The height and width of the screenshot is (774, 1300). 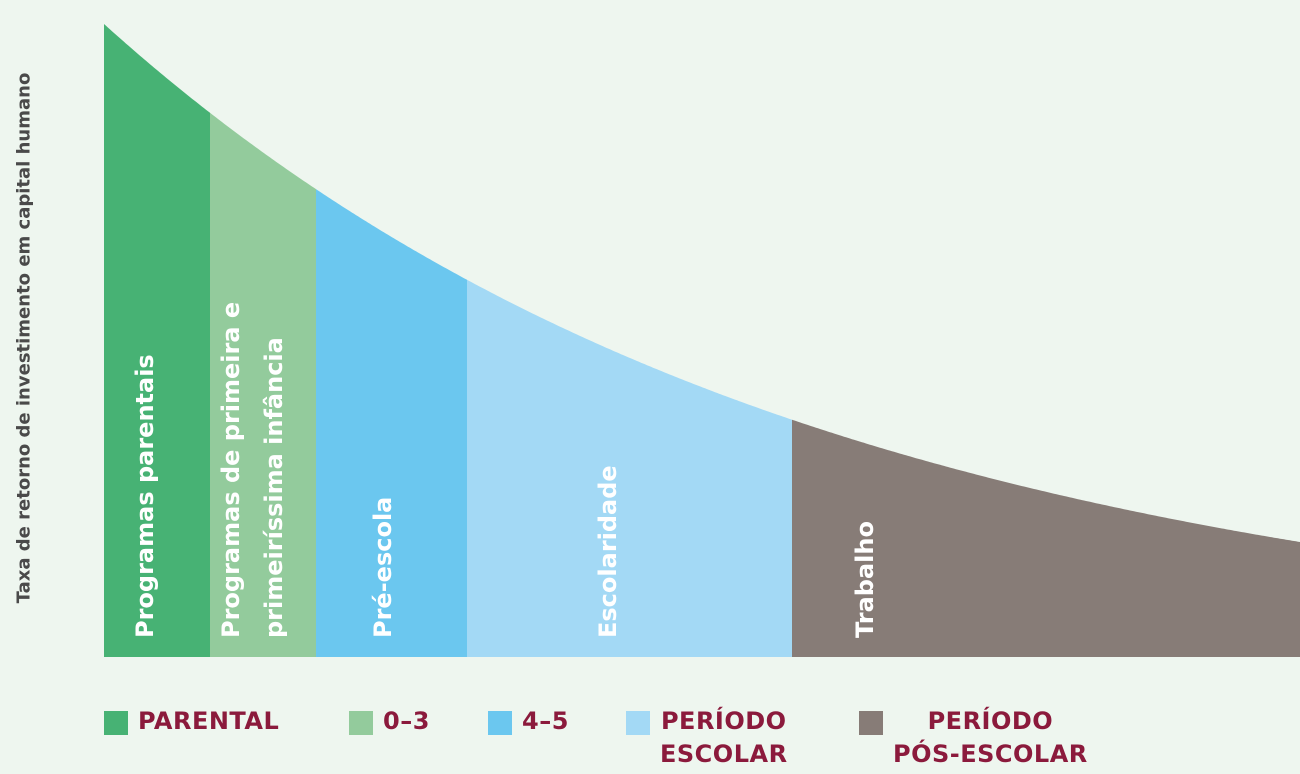 What do you see at coordinates (724, 754) in the screenshot?
I see `legend-label-line: ESCOLAR` at bounding box center [724, 754].